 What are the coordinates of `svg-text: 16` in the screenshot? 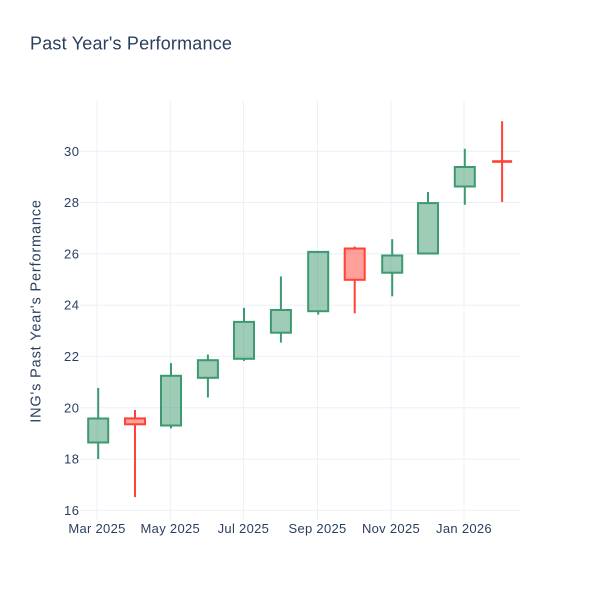 It's located at (71, 510).